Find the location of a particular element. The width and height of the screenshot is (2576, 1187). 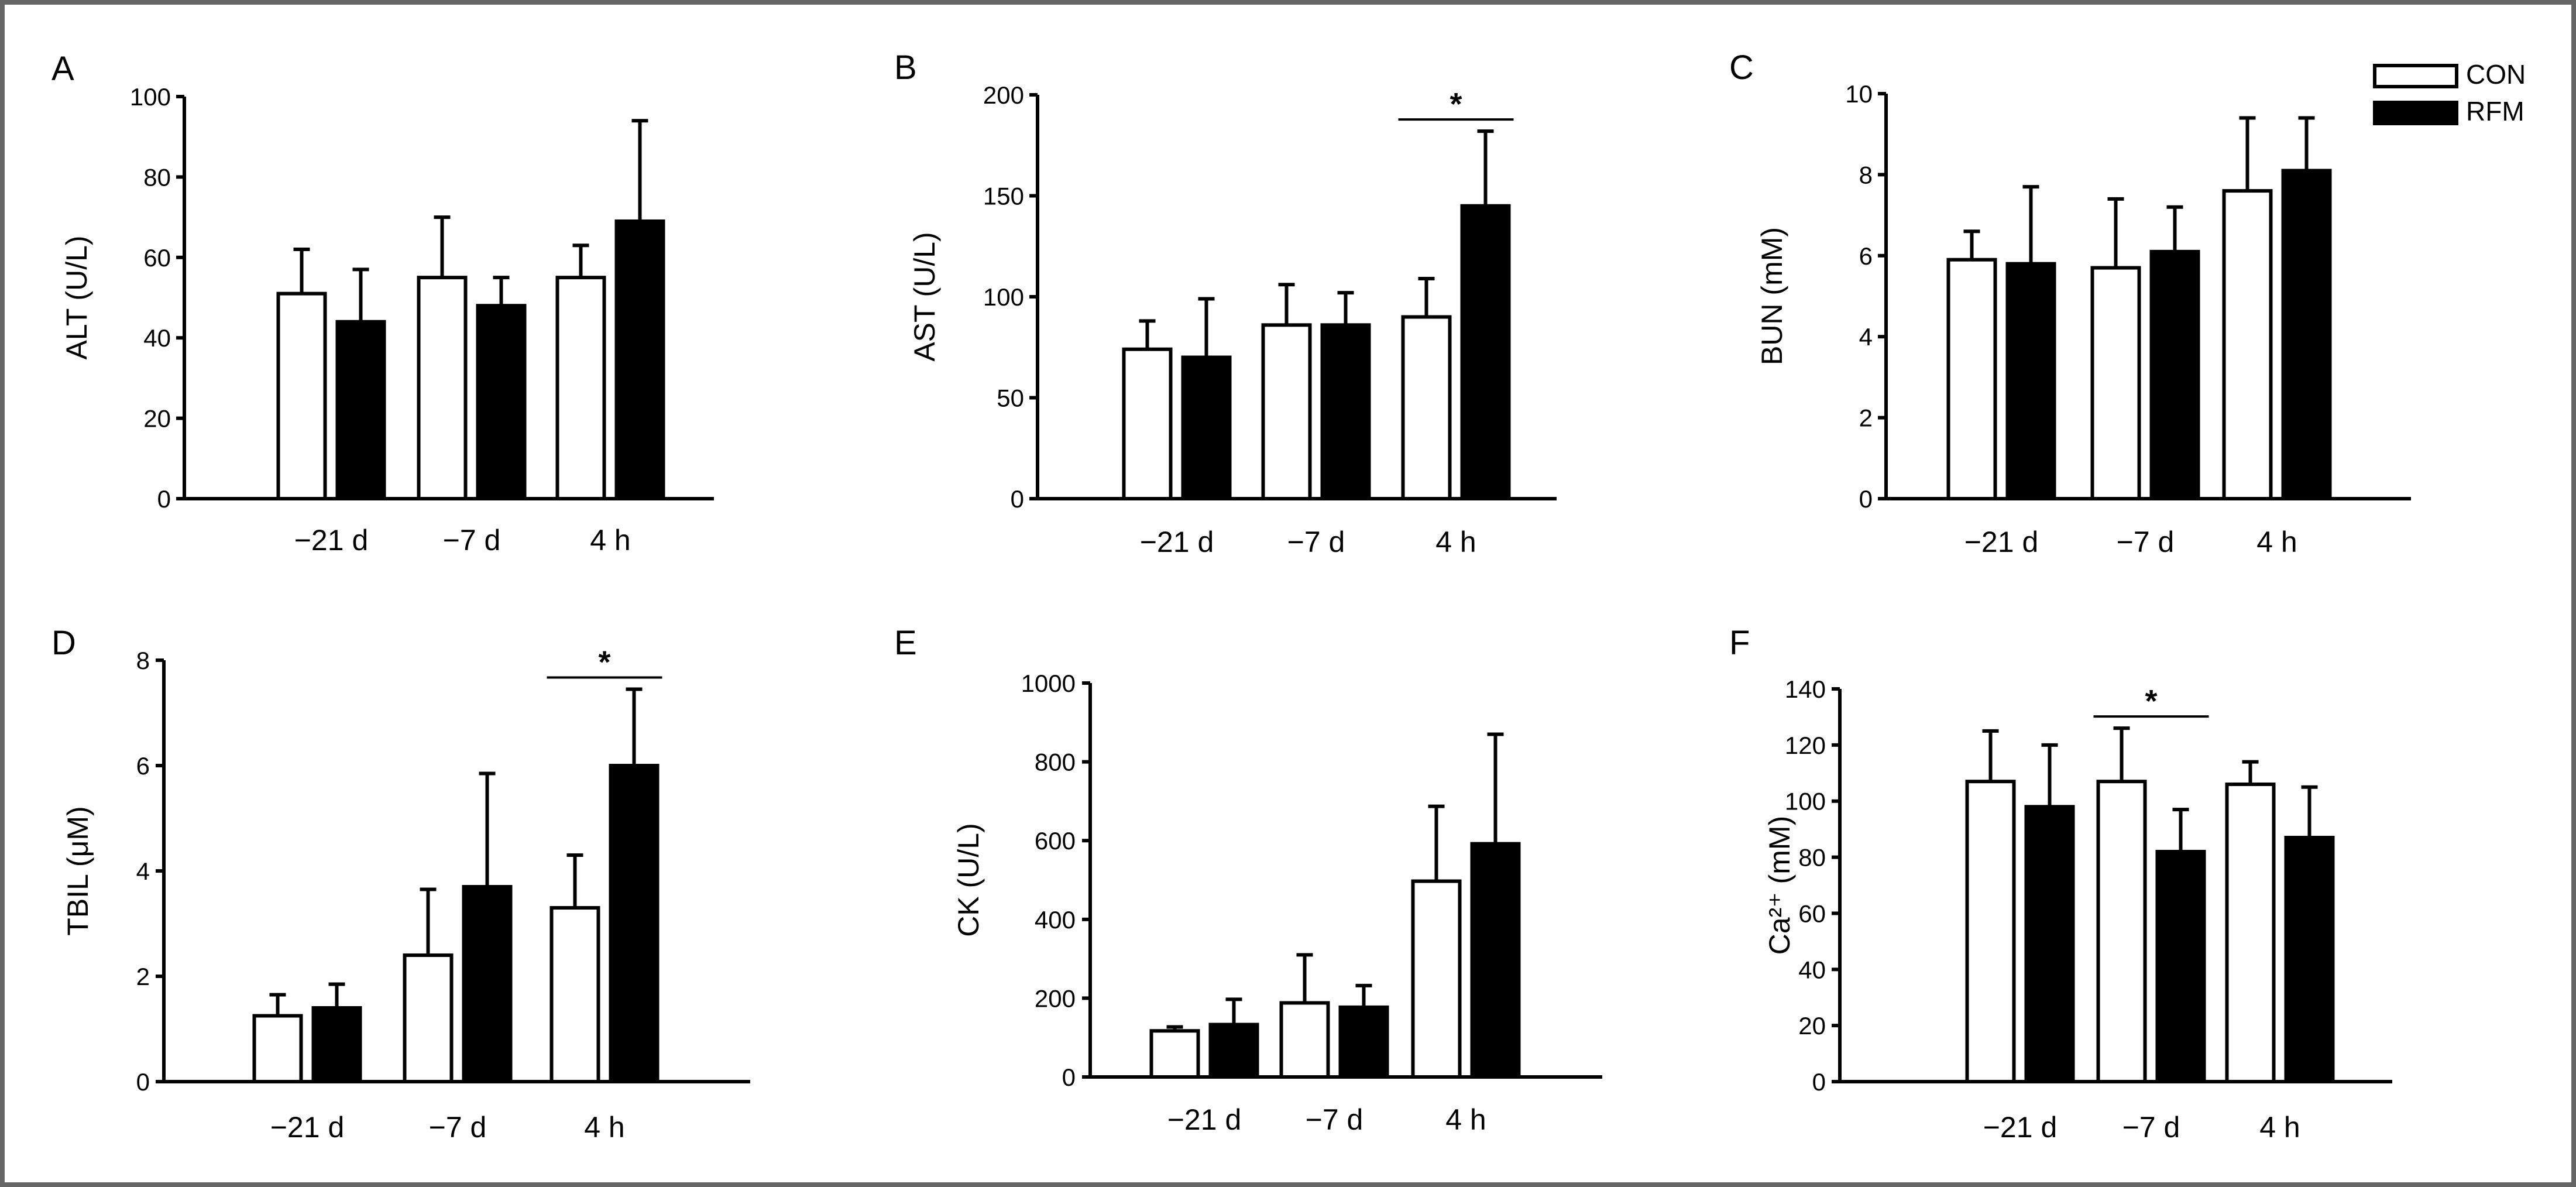

y-axis-label: TBIL (μM) is located at coordinates (78, 870).